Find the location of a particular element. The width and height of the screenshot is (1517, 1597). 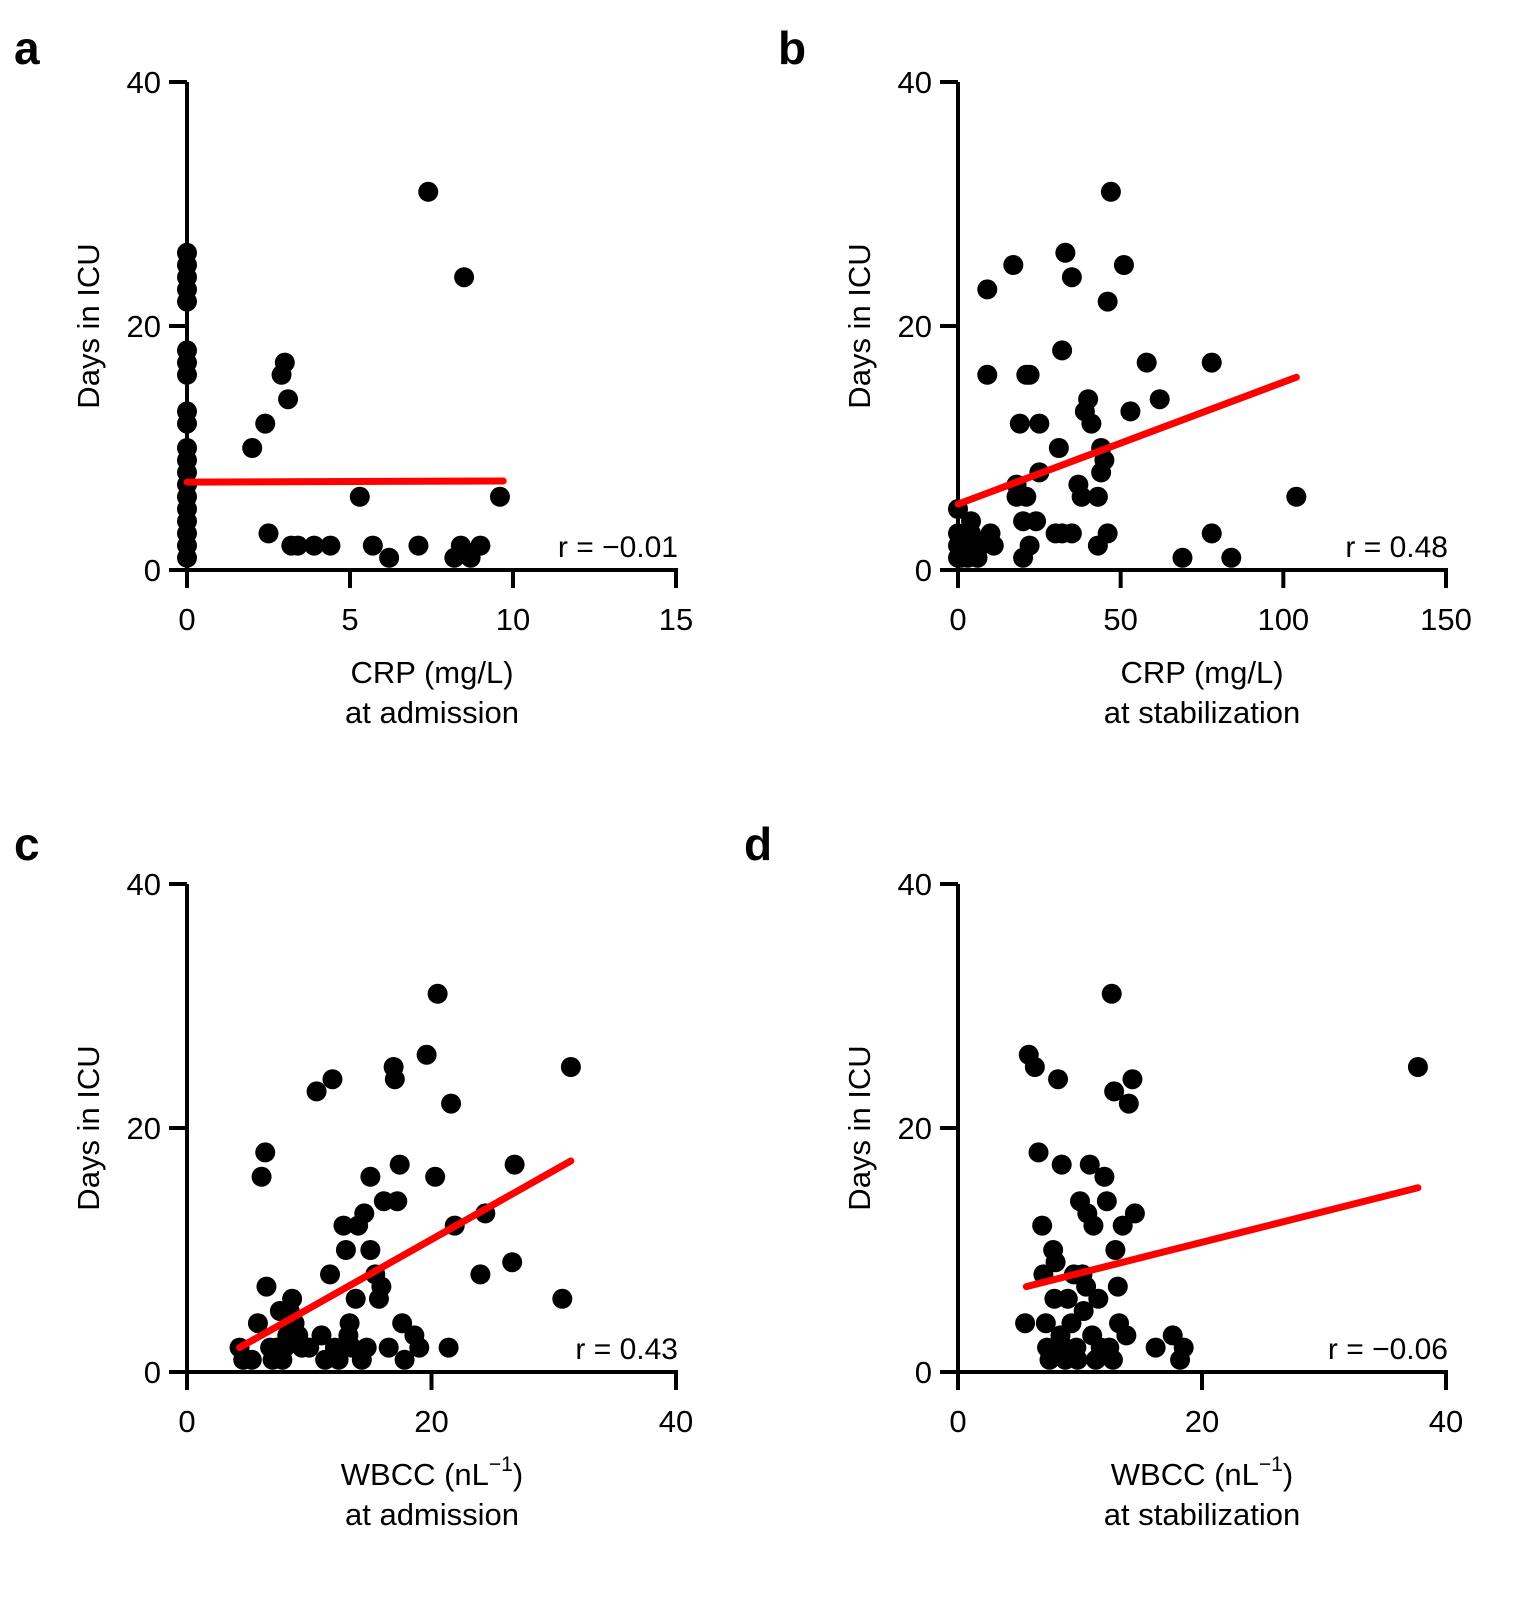

panel-c-y-tick-label: 20 is located at coordinates (144, 1128).